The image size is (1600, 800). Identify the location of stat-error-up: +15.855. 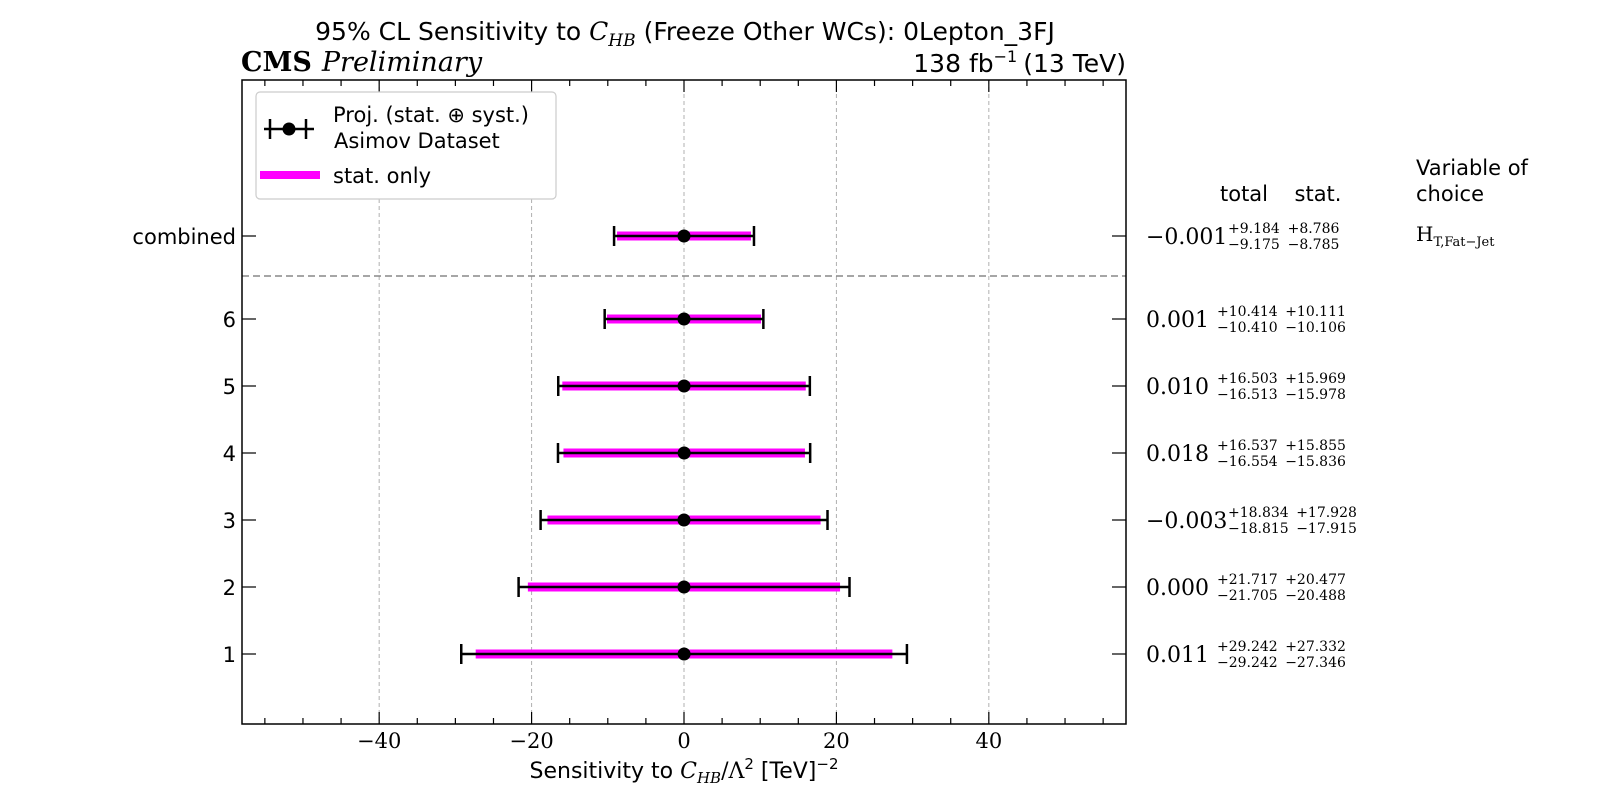
(1315, 446).